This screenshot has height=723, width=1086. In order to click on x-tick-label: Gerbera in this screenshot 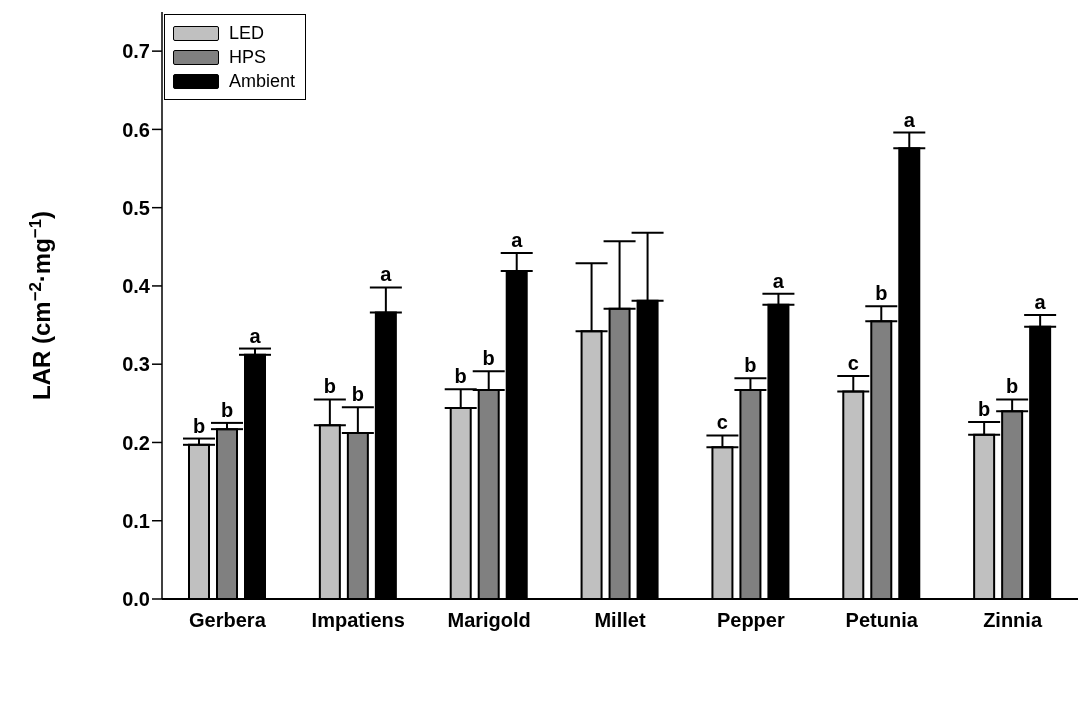, I will do `click(228, 620)`.